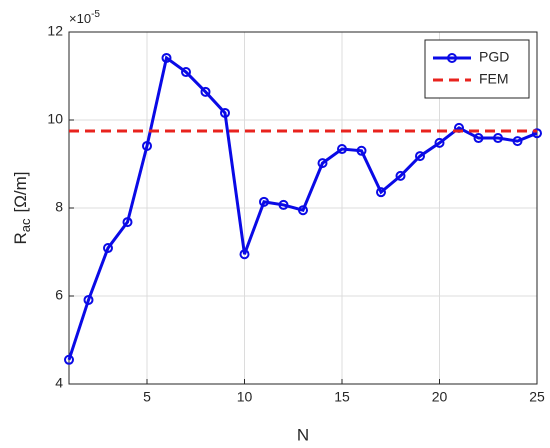 The width and height of the screenshot is (550, 448). I want to click on x-tick-label: 5, so click(147, 397).